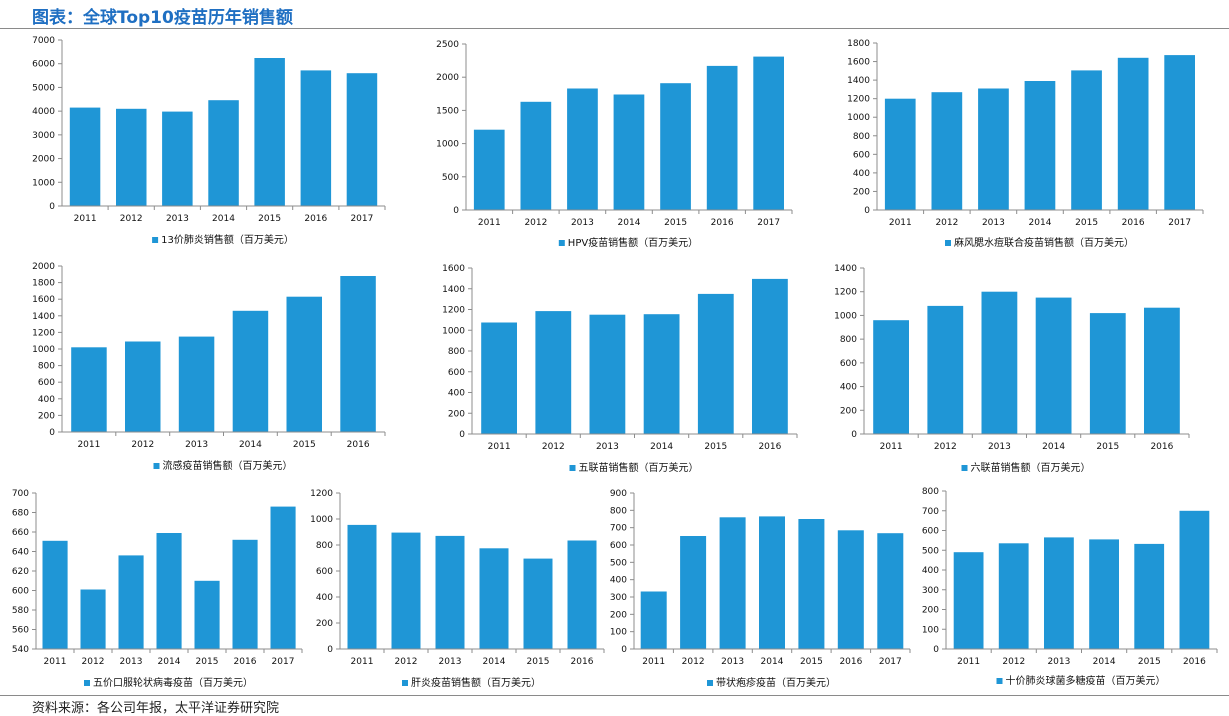  I want to click on legend-label: 麻风腮水痘联合疫苗销售额（百万美元）, so click(1044, 242).